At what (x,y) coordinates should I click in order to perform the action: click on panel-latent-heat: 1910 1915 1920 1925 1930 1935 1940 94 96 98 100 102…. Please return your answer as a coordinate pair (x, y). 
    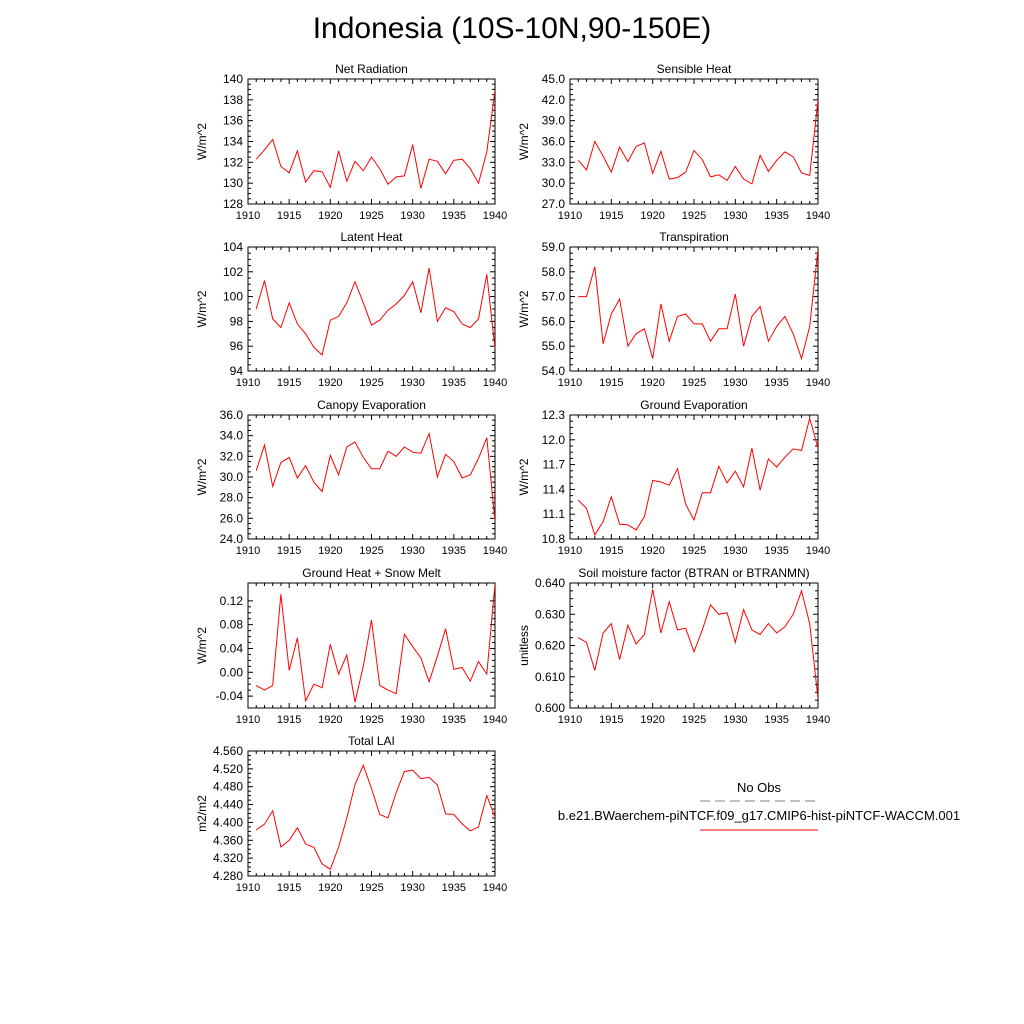
    Looking at the image, I should click on (351, 309).